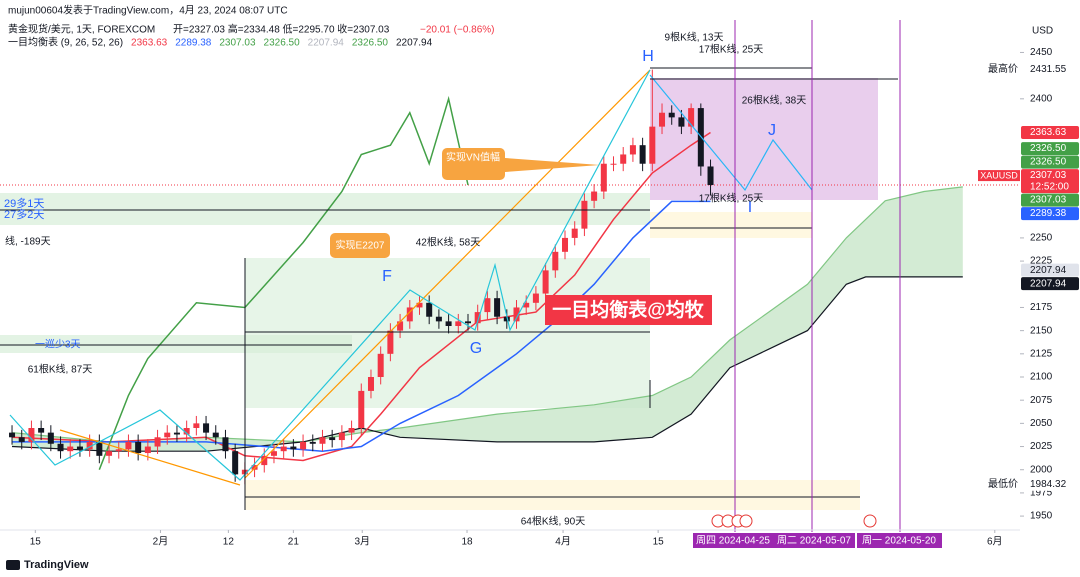 This screenshot has width=1080, height=577. Describe the element at coordinates (24, 214) in the screenshot. I see `measure-label: 27多2天` at that location.